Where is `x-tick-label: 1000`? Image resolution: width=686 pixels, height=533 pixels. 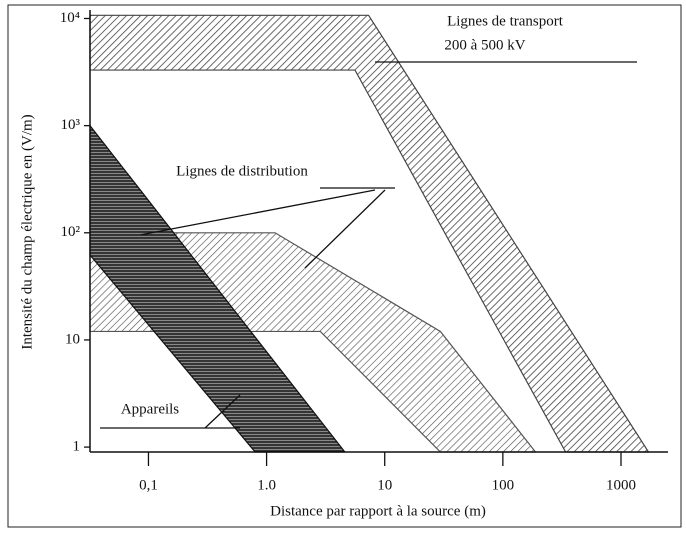 x-tick-label: 1000 is located at coordinates (621, 485).